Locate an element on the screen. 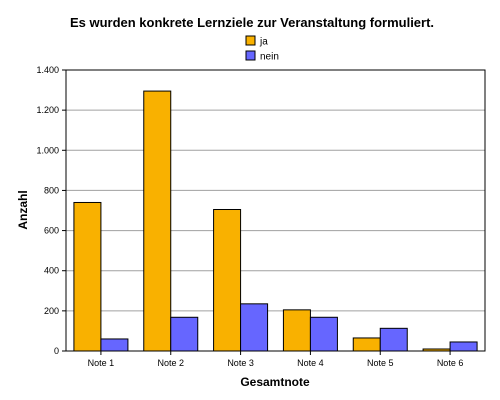  x-tick-label: Note 2 is located at coordinates (170, 363).